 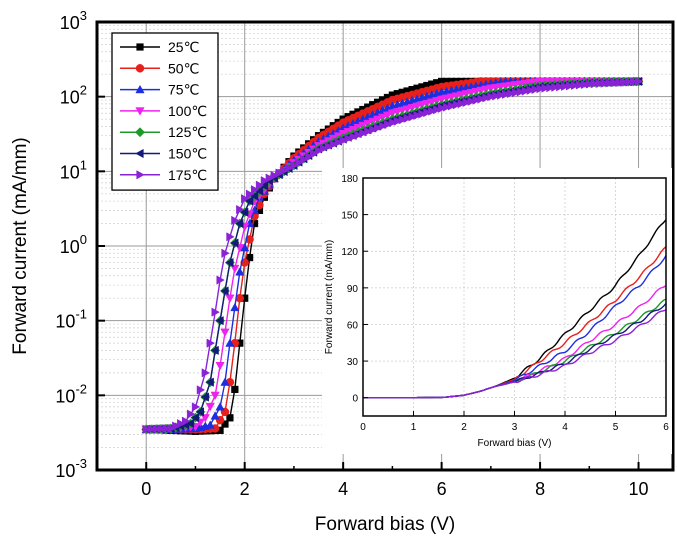 I want to click on inset-y-tick-label: 90, so click(x=353, y=289).